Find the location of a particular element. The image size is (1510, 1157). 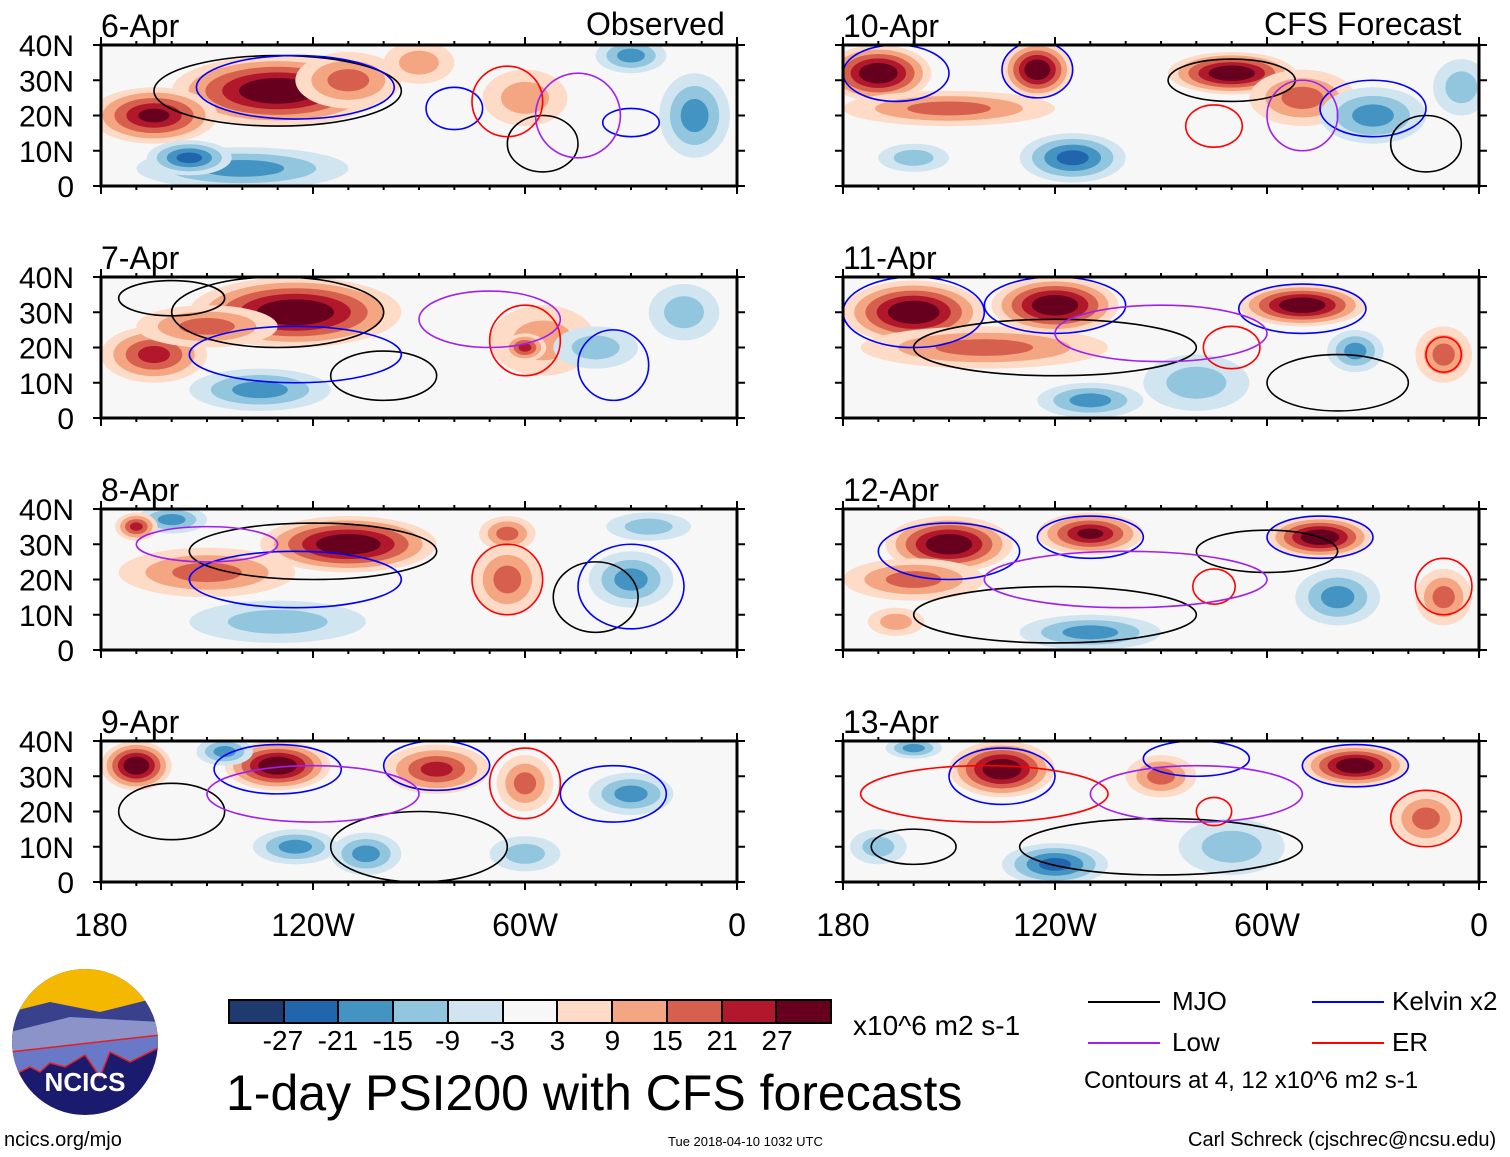

x-tick-label: 180 is located at coordinates (842, 925).